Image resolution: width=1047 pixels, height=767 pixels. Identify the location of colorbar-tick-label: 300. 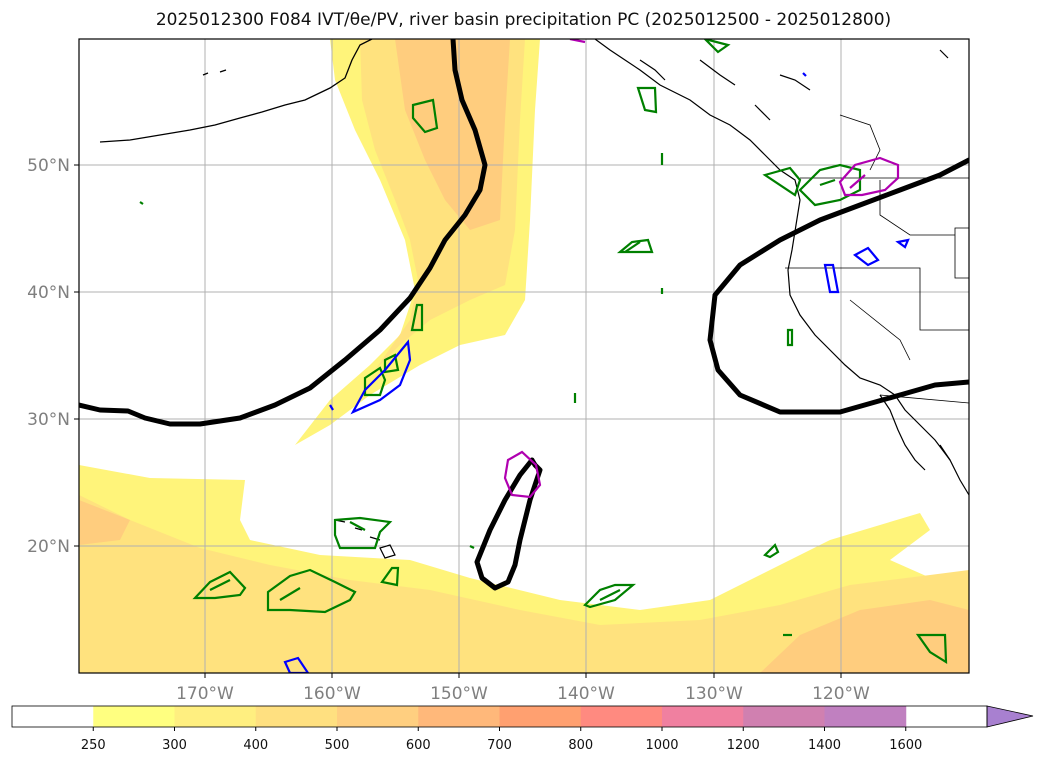
(174, 745).